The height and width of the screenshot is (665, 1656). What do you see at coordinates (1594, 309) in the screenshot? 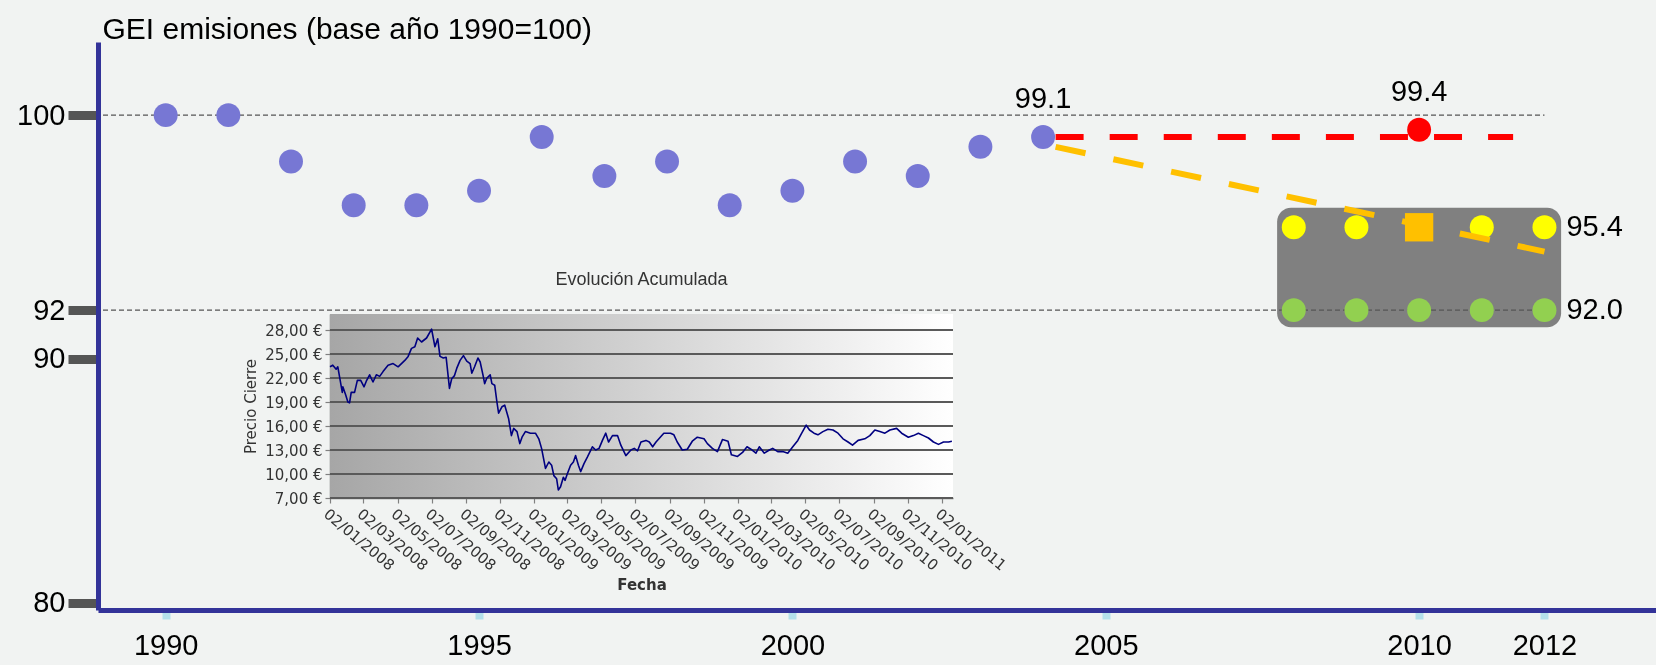
I see `annotation: 92.0` at bounding box center [1594, 309].